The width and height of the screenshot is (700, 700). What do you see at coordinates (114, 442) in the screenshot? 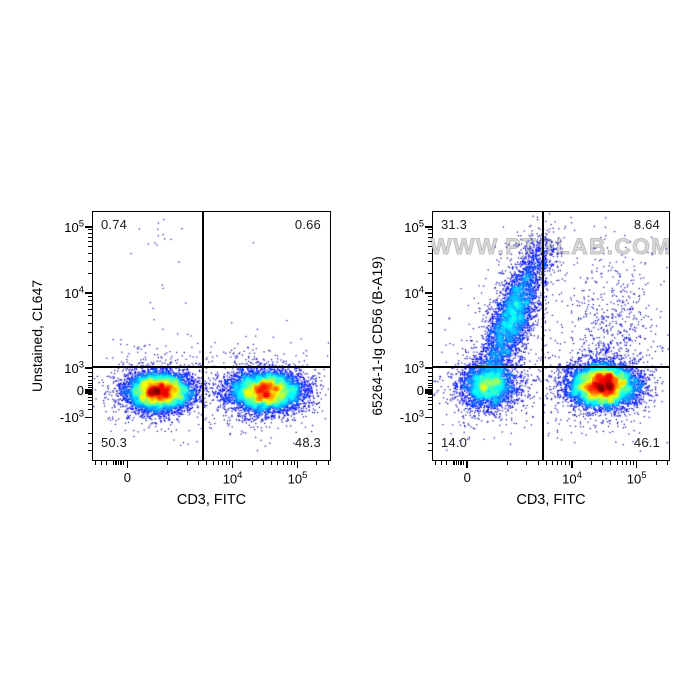
I see `quadrant-percent-bottom-left: 50.3` at bounding box center [114, 442].